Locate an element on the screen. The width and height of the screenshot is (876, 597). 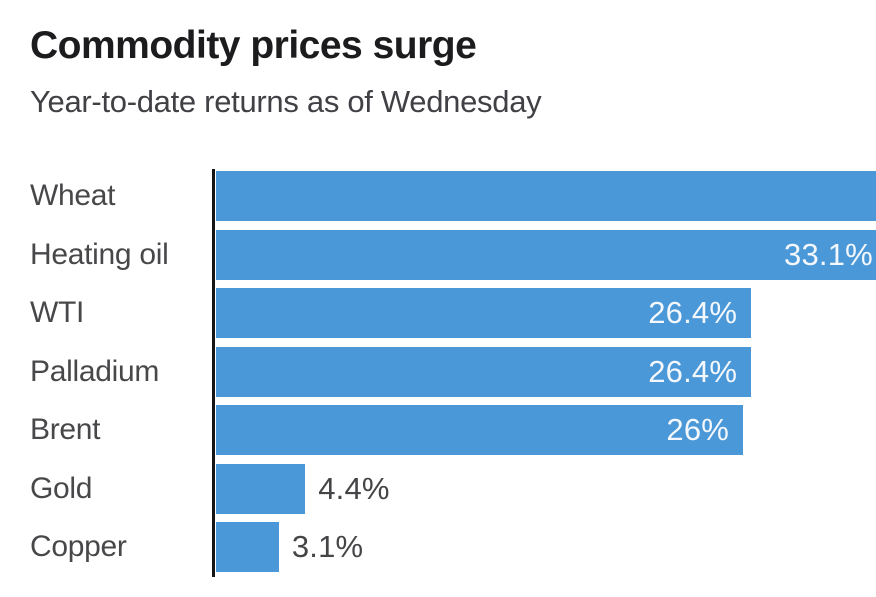
category-label: WTI is located at coordinates (57, 312).